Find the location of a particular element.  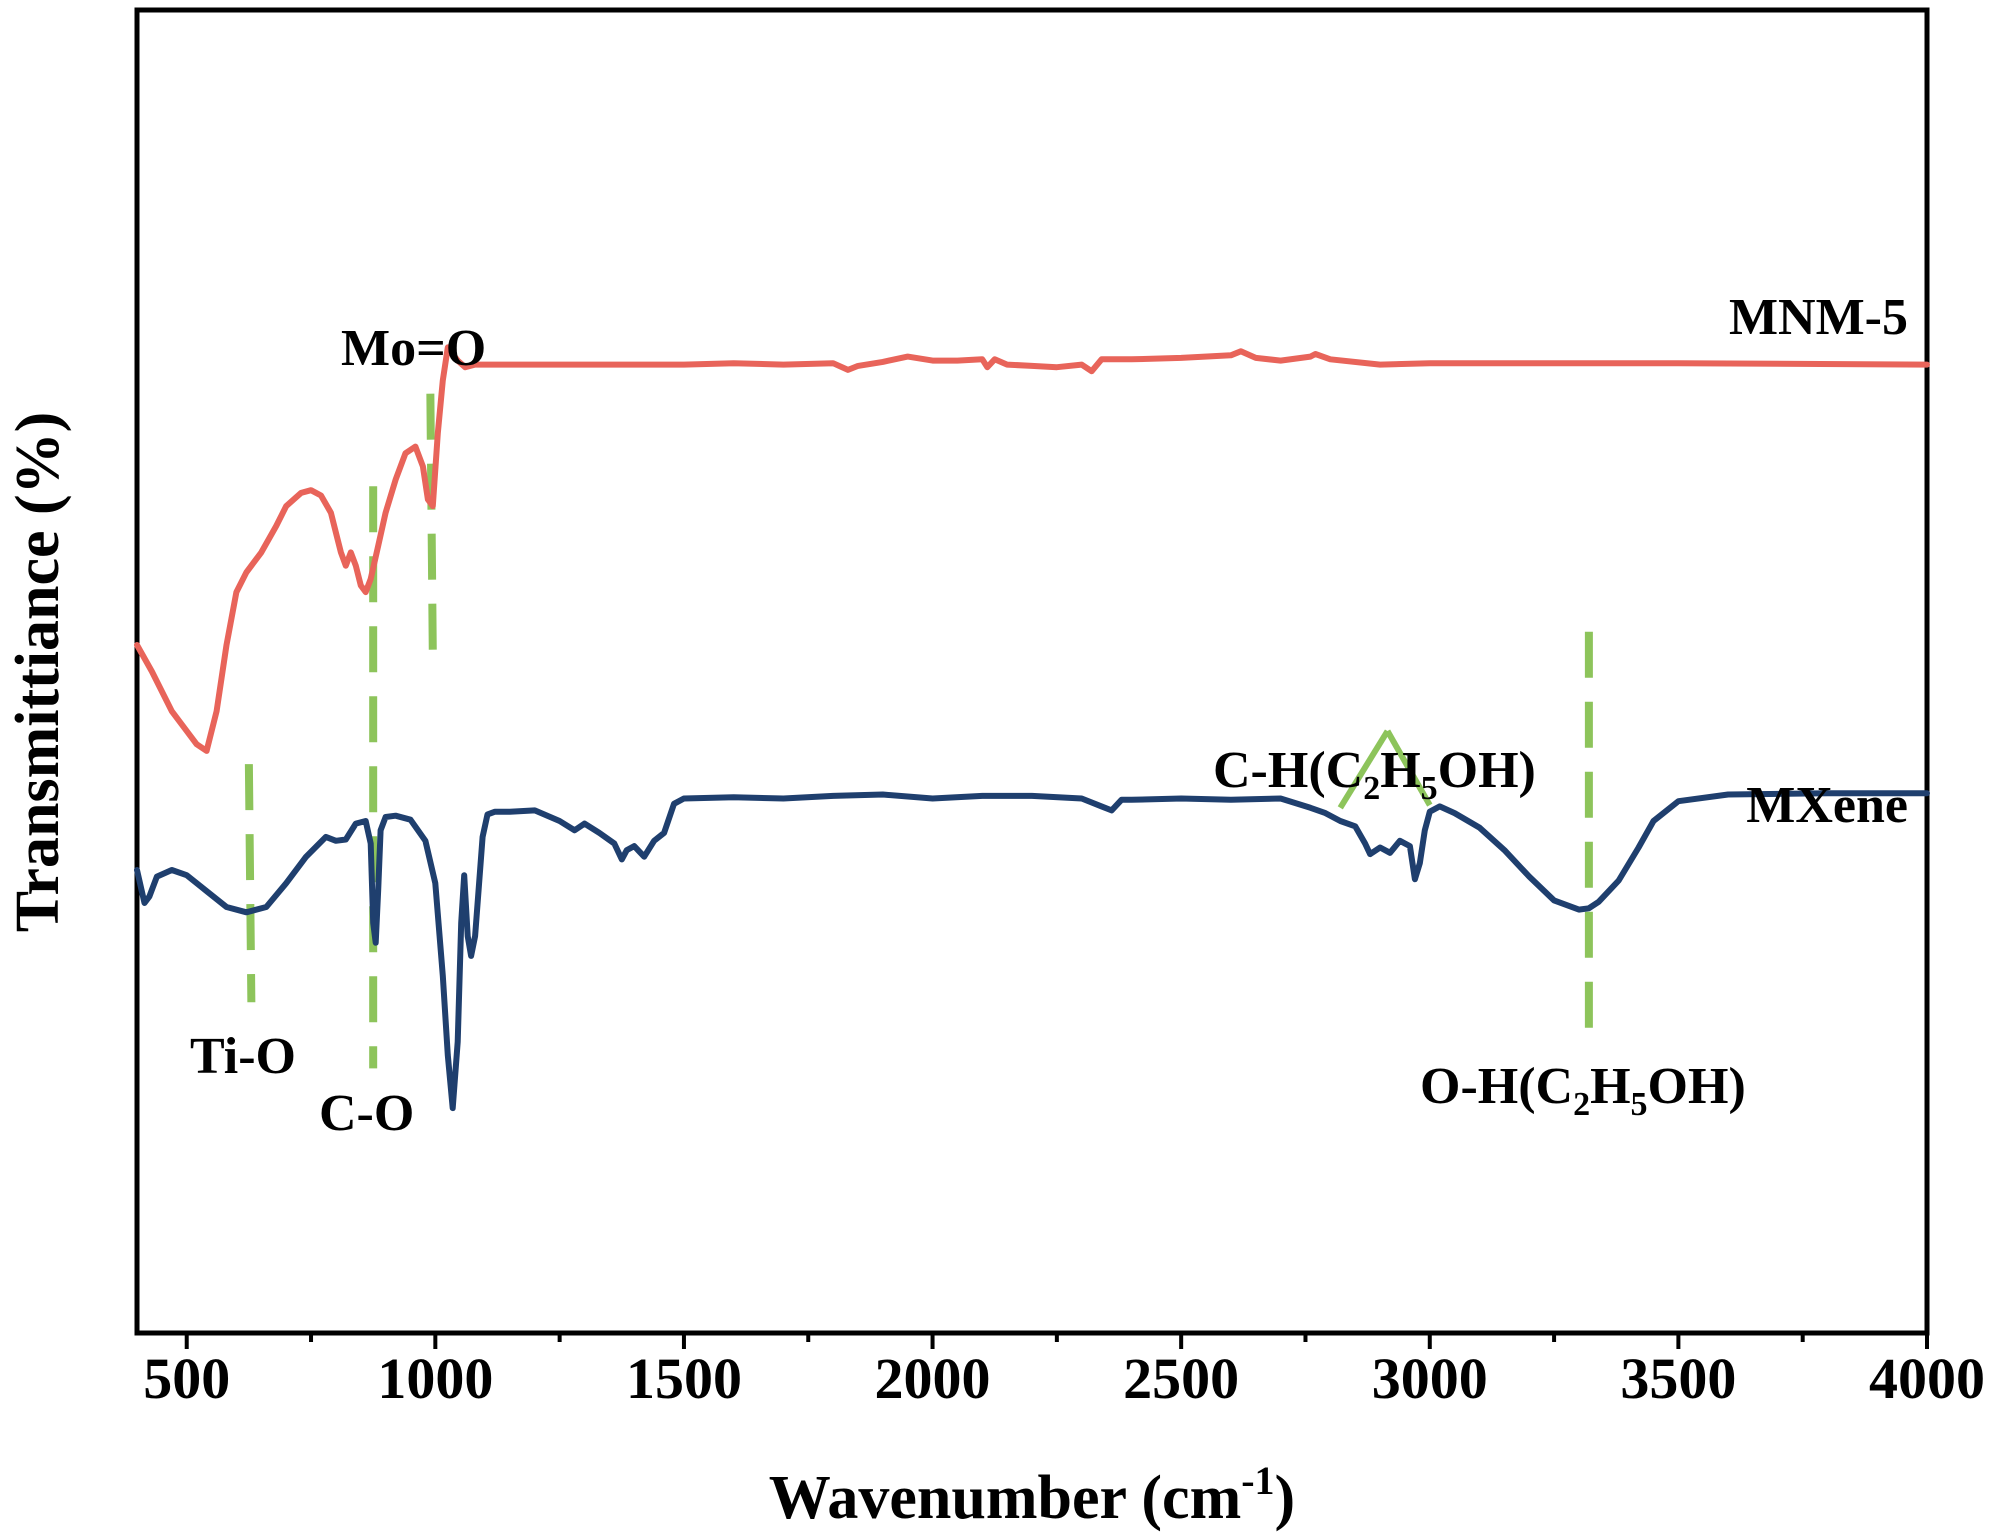

c-h-guide-right is located at coordinates (1408, 768).